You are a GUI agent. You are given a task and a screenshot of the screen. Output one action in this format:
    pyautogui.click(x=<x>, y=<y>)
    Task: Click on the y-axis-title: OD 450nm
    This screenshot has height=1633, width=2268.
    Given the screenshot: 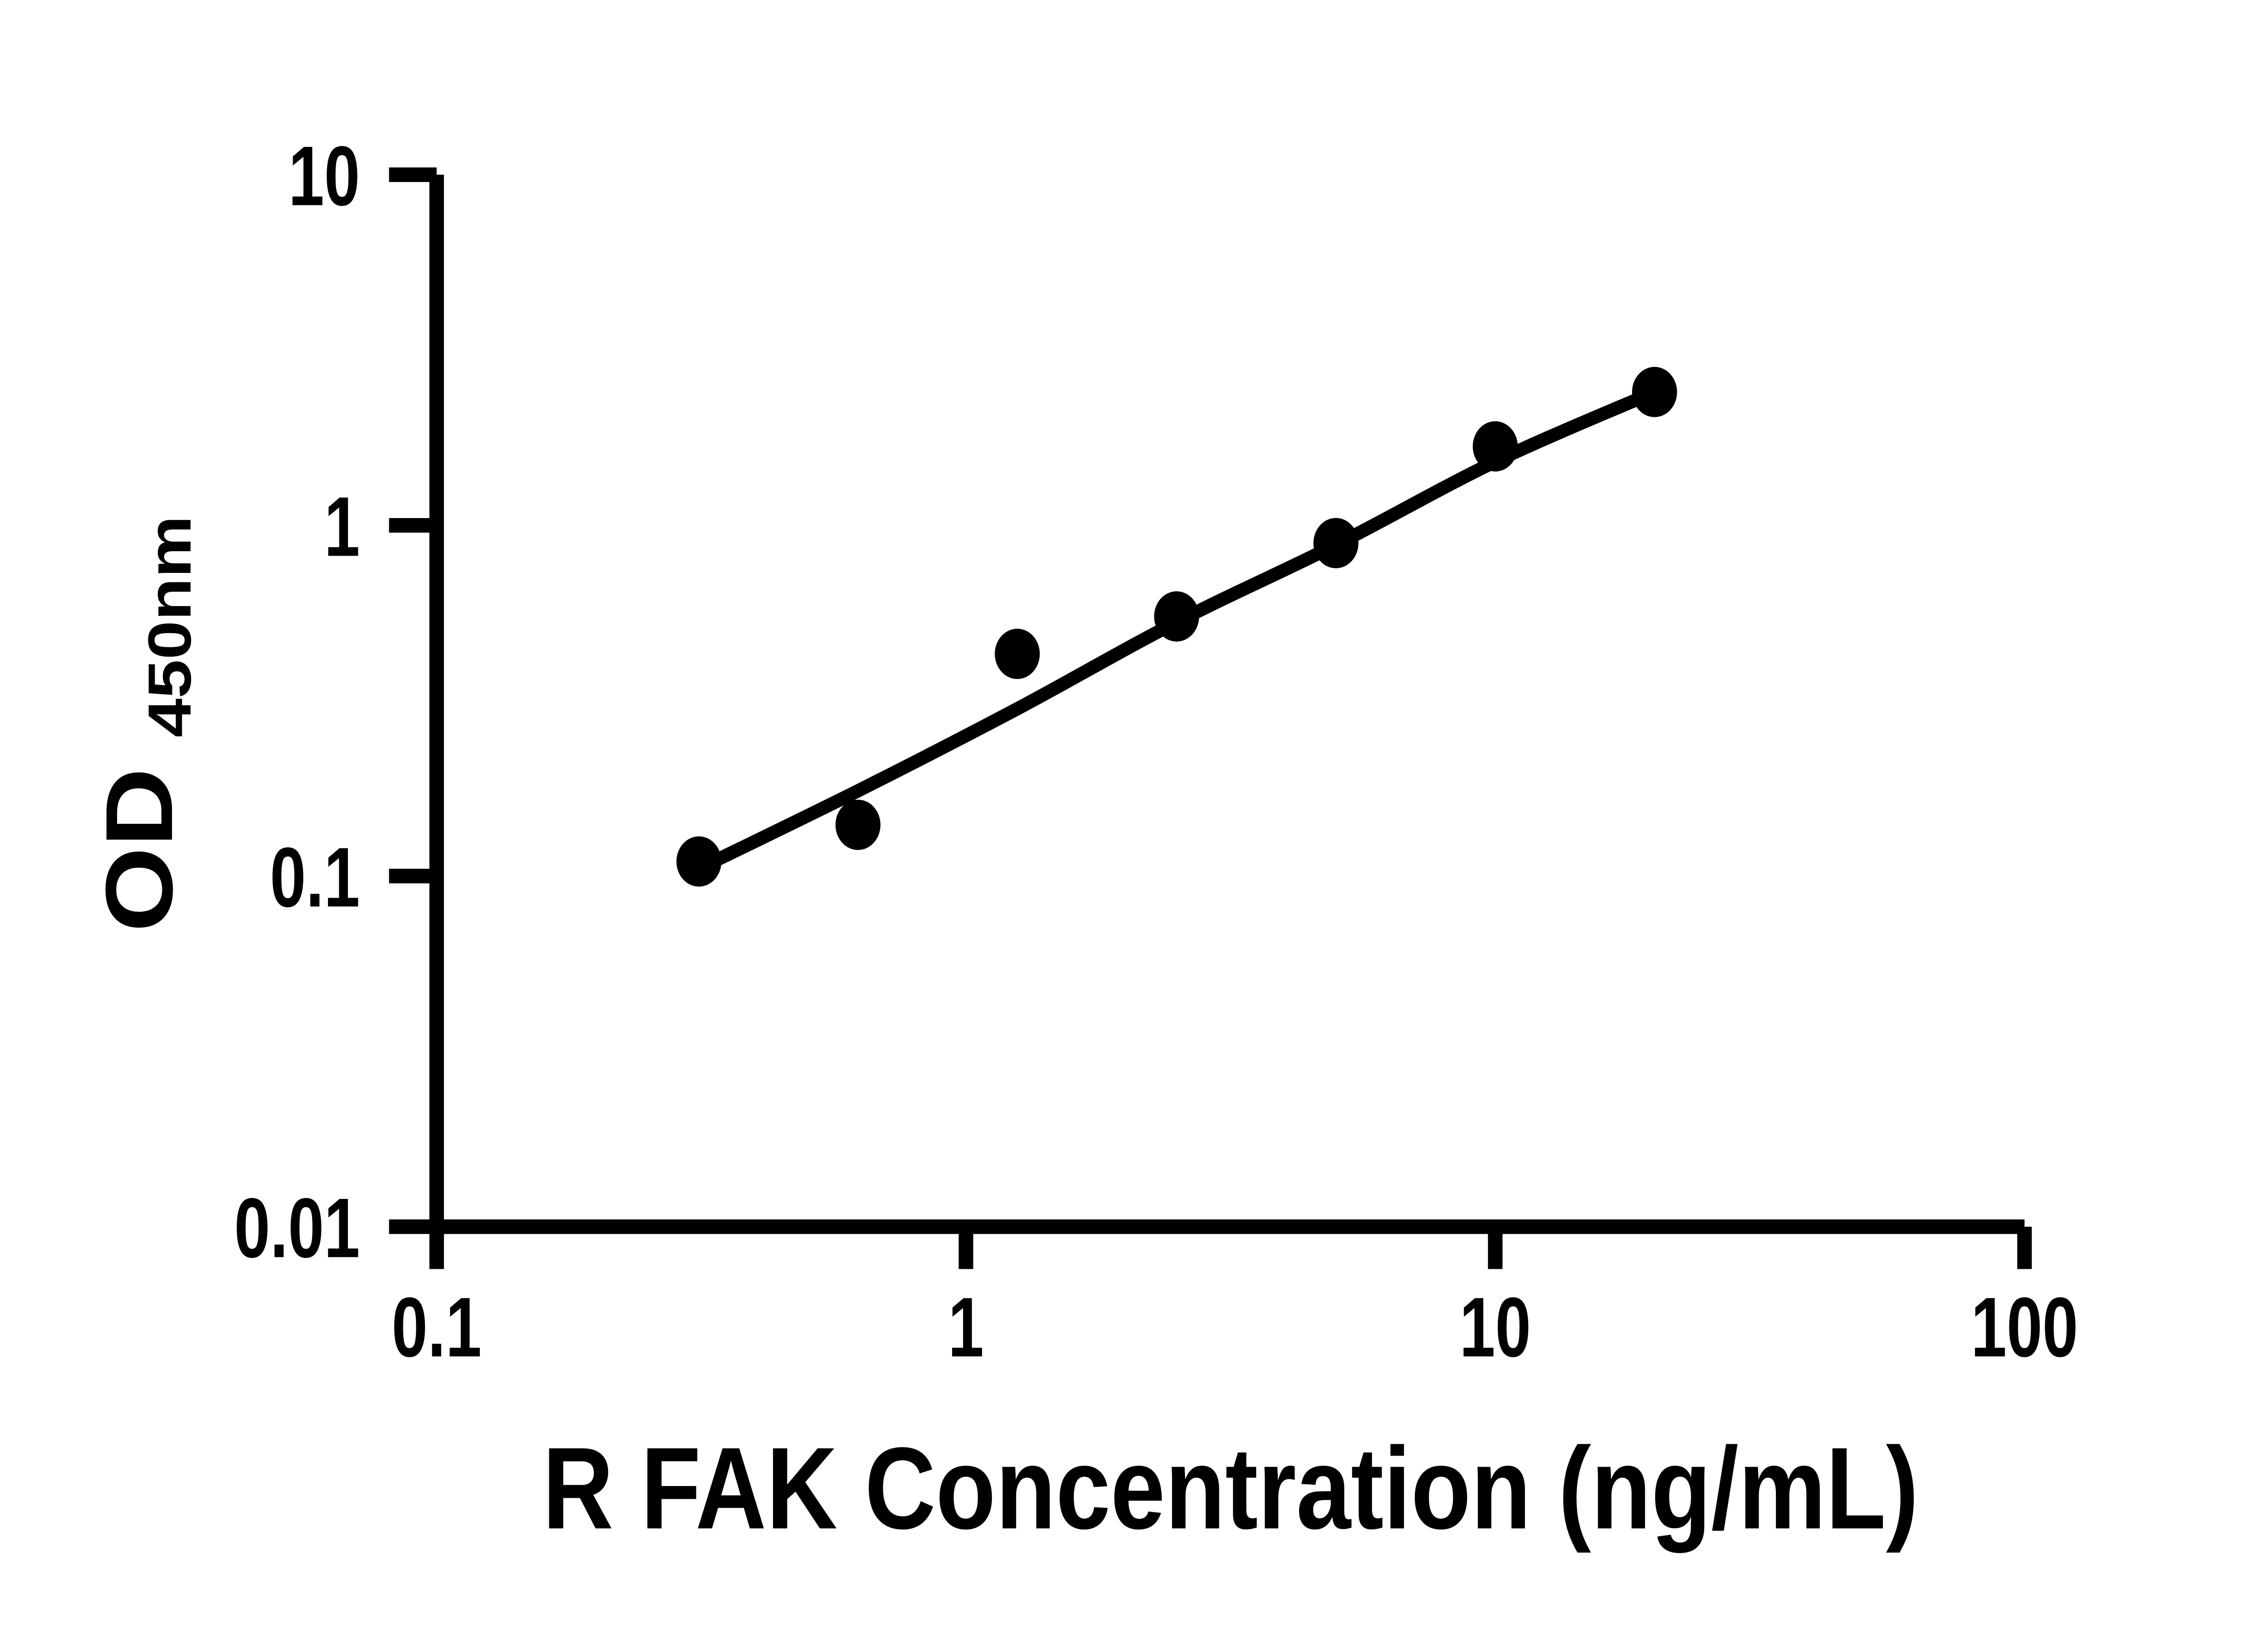 What is the action you would take?
    pyautogui.click(x=145, y=724)
    